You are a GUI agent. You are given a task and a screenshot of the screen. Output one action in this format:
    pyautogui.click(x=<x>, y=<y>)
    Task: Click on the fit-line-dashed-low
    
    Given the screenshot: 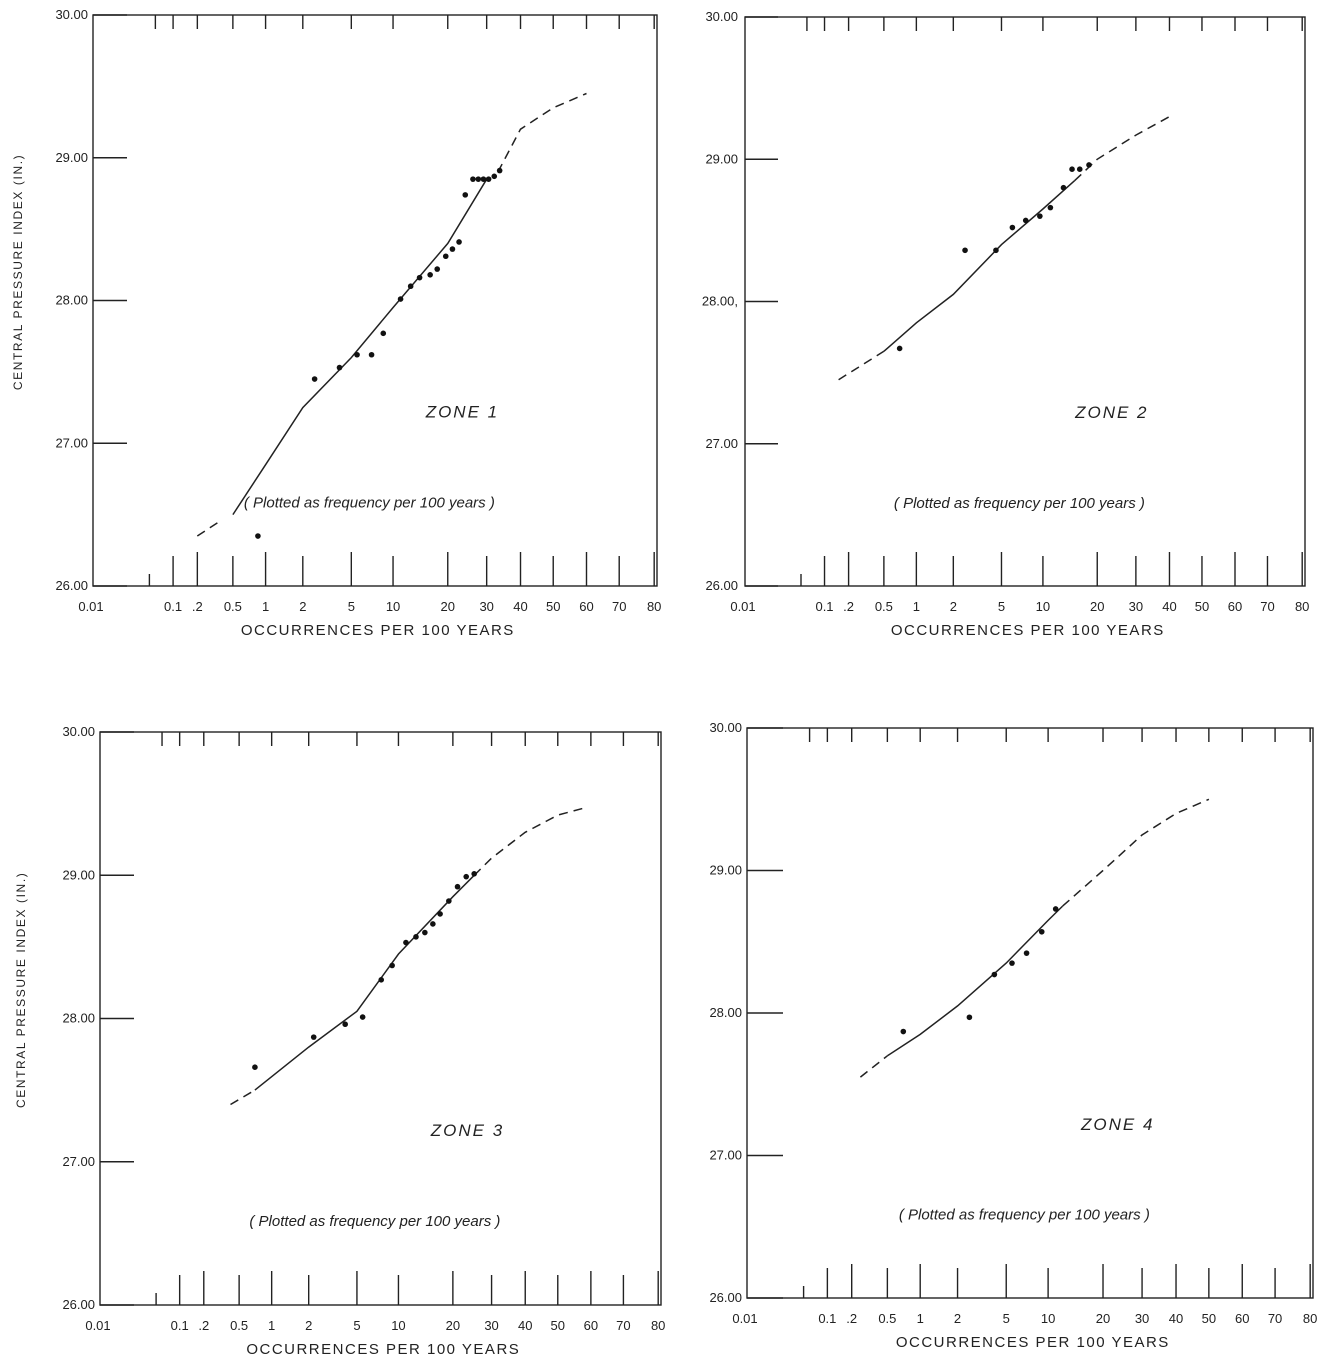 What is the action you would take?
    pyautogui.click(x=873, y=1066)
    